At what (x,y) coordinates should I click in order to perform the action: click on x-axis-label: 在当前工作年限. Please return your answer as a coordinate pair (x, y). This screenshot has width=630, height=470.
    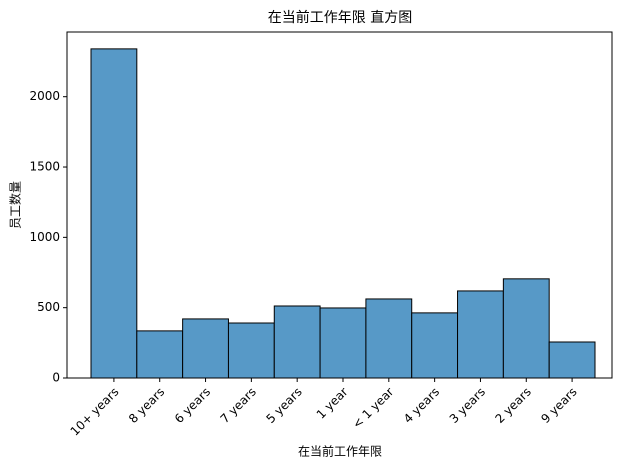
    Looking at the image, I should click on (340, 451).